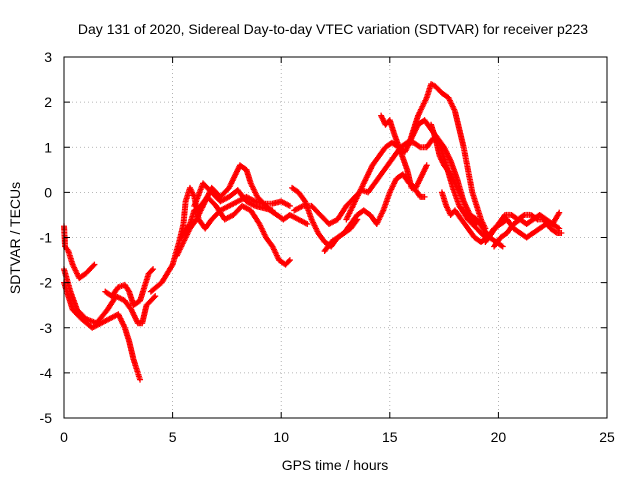 The width and height of the screenshot is (640, 480). What do you see at coordinates (390, 437) in the screenshot?
I see `x-tick-label: 15` at bounding box center [390, 437].